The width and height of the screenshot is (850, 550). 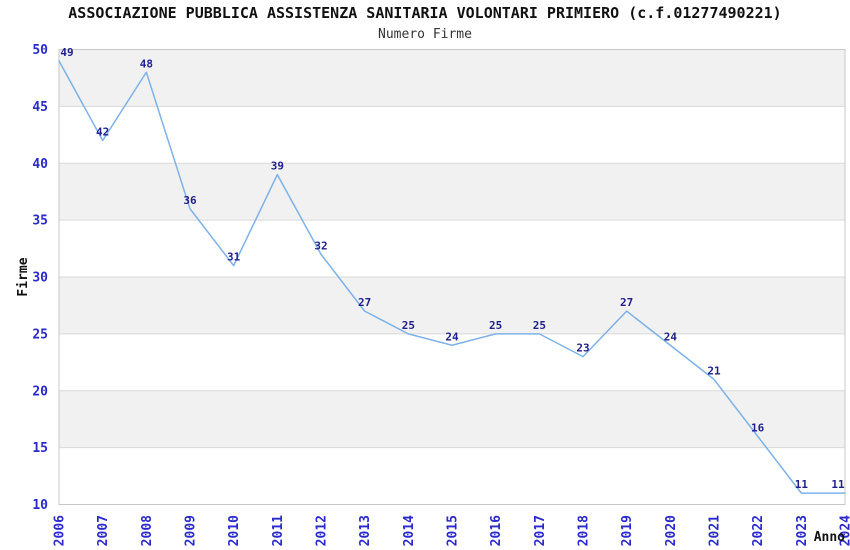 What do you see at coordinates (234, 530) in the screenshot?
I see `x-tick-label: 2010` at bounding box center [234, 530].